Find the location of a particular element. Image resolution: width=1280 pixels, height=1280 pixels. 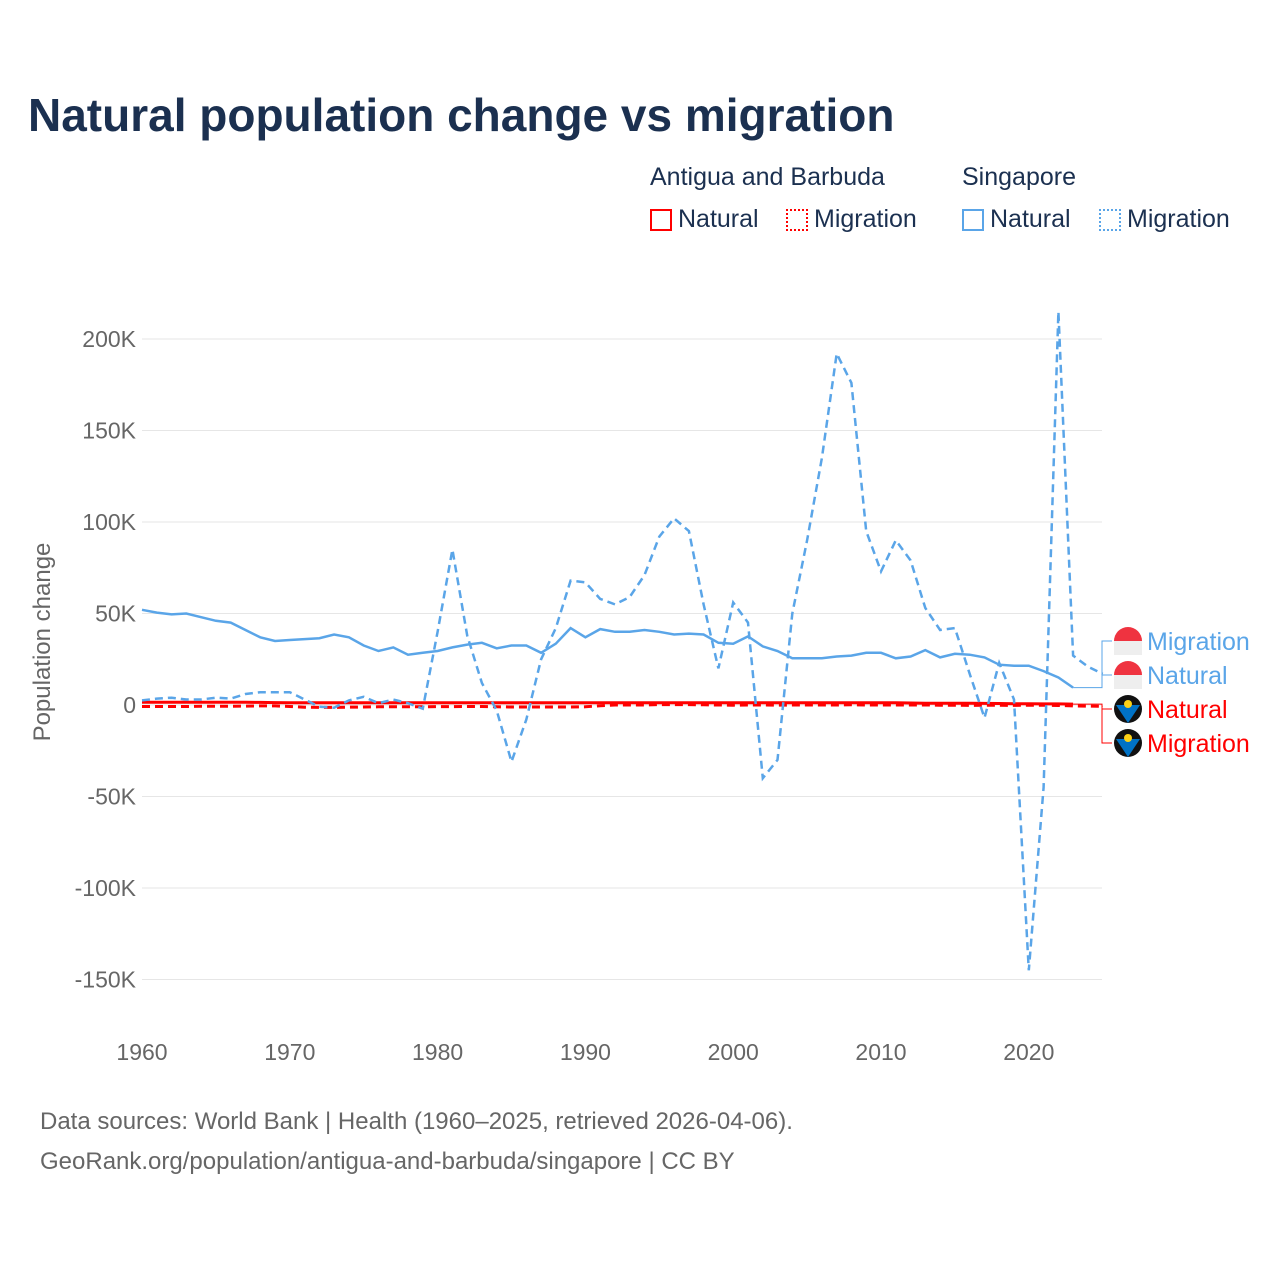

legend-group-singapore: Singapore is located at coordinates (1019, 177).